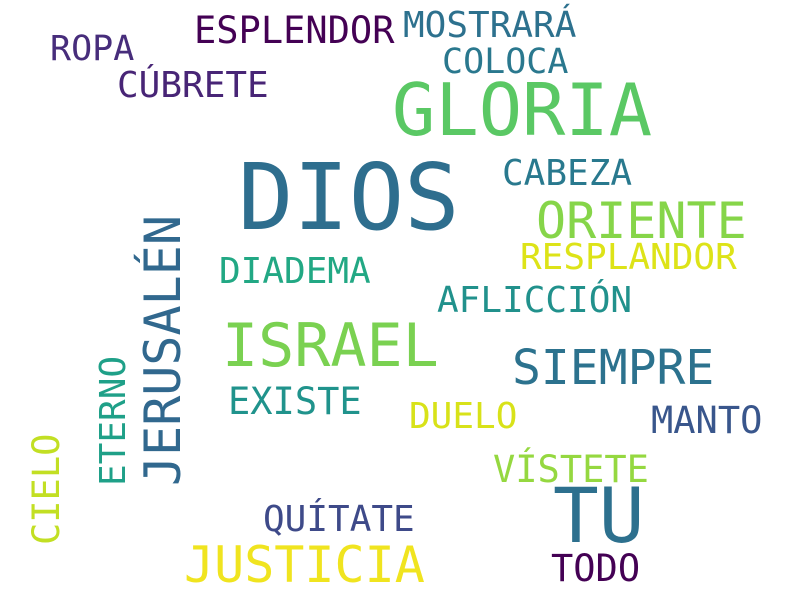  What do you see at coordinates (571, 469) in the screenshot?
I see `word-vistete: VÍSTETE` at bounding box center [571, 469].